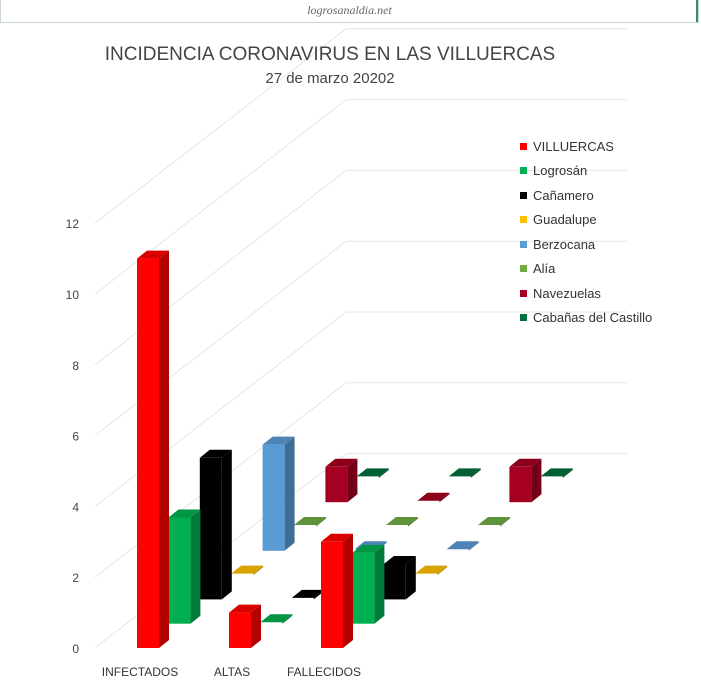  I want to click on bar-Alía-FALLECIDOS, so click(494, 522).